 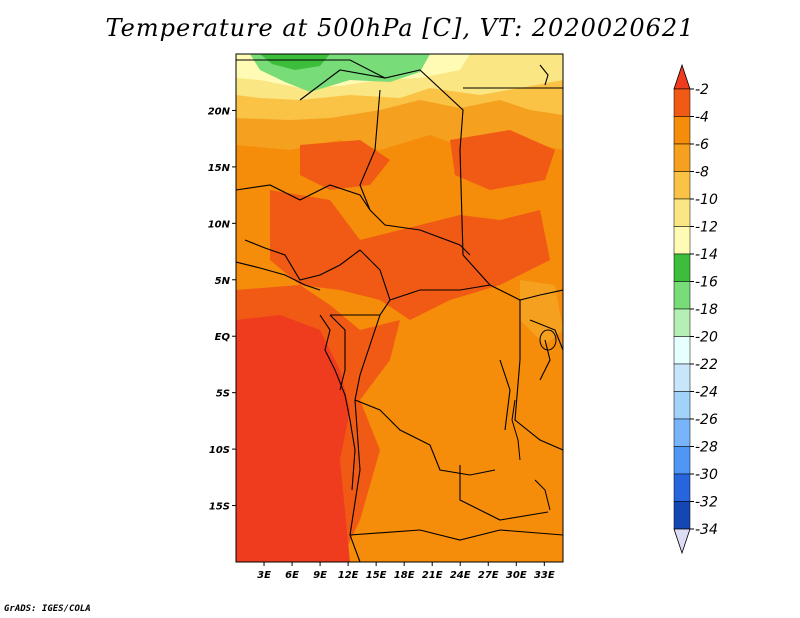 I want to click on lake-outlines, so click(x=534, y=422).